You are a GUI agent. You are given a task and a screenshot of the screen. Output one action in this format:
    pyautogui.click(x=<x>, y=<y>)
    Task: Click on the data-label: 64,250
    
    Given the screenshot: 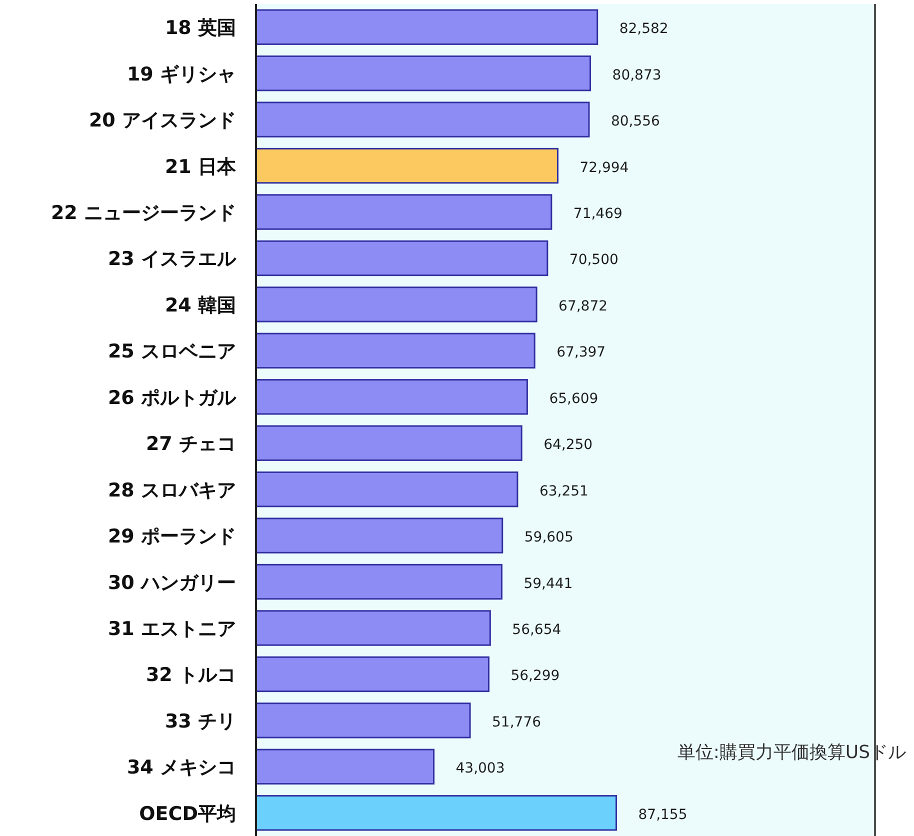 What is the action you would take?
    pyautogui.click(x=568, y=445)
    